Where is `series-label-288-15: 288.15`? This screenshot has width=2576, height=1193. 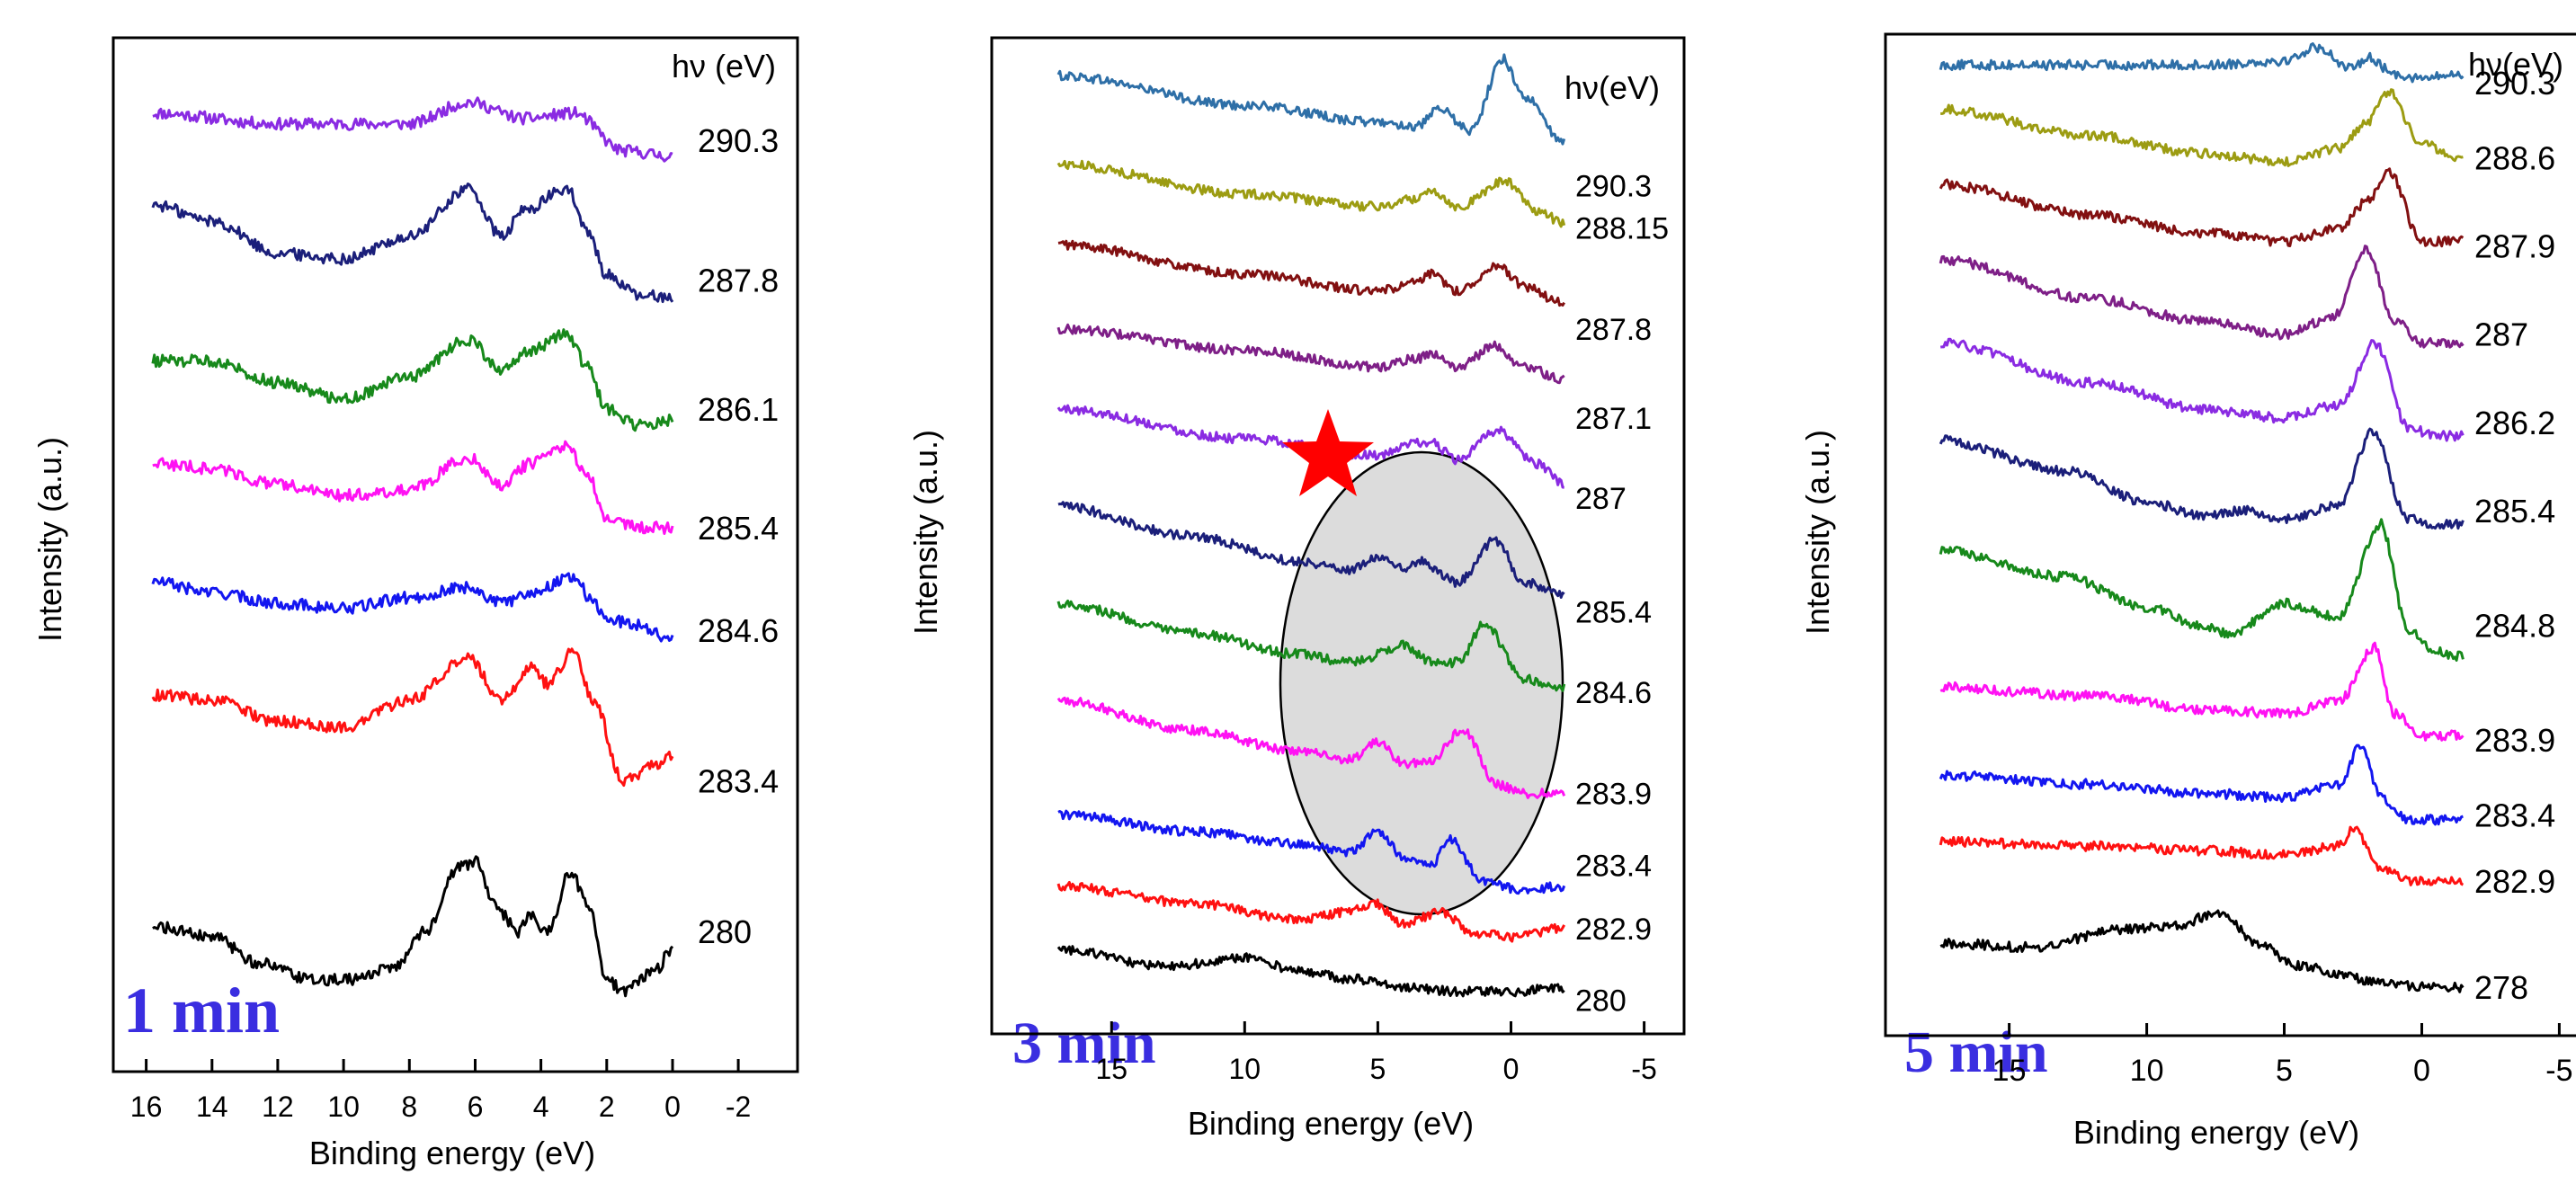
series-label-288-15: 288.15 is located at coordinates (1622, 229).